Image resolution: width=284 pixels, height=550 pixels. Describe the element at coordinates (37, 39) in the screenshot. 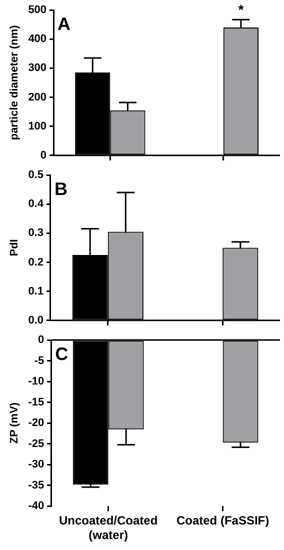

I see `y-tick-label: 400` at that location.